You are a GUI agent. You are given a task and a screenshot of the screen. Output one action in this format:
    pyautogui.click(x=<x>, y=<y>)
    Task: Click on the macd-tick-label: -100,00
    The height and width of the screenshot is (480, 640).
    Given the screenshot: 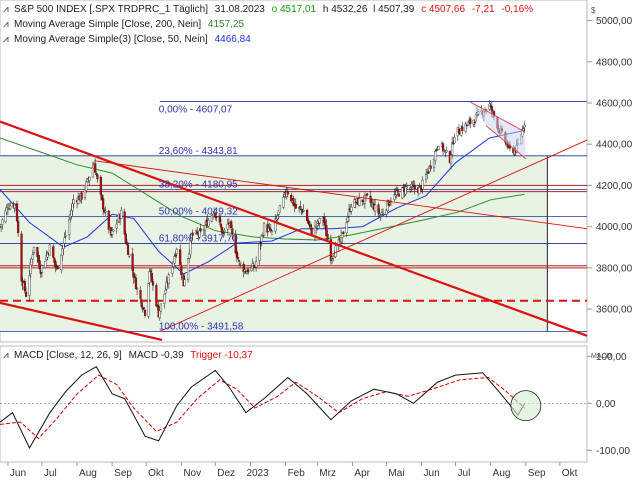 What is the action you would take?
    pyautogui.click(x=613, y=451)
    